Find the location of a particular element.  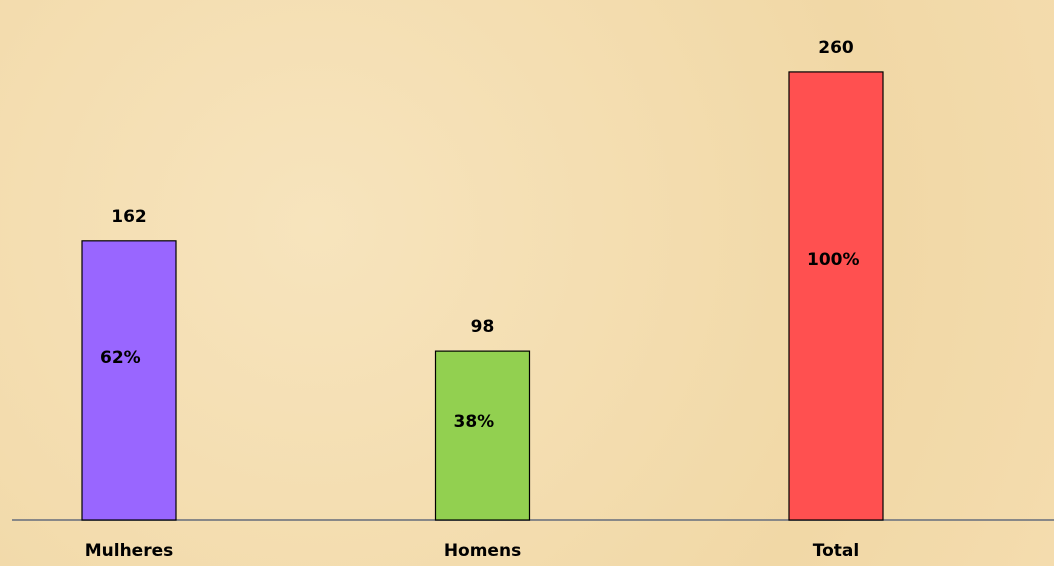

value-label: 260 is located at coordinates (836, 48).